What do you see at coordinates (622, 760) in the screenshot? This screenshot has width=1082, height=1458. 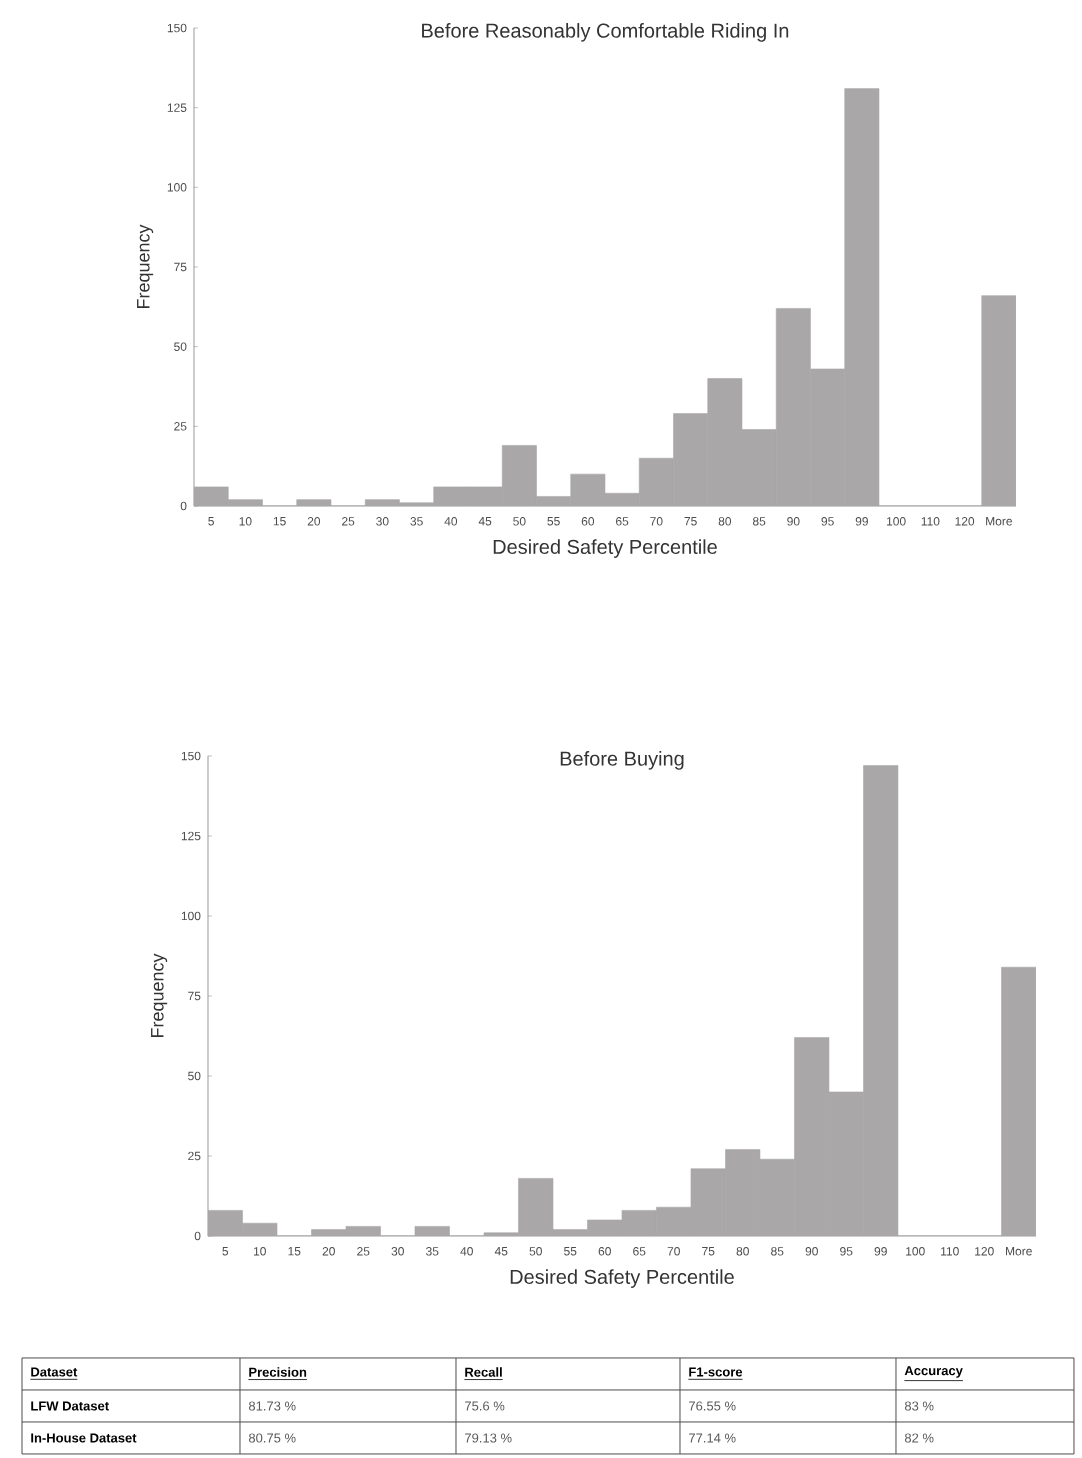 I see `chart-title: Before Buying` at bounding box center [622, 760].